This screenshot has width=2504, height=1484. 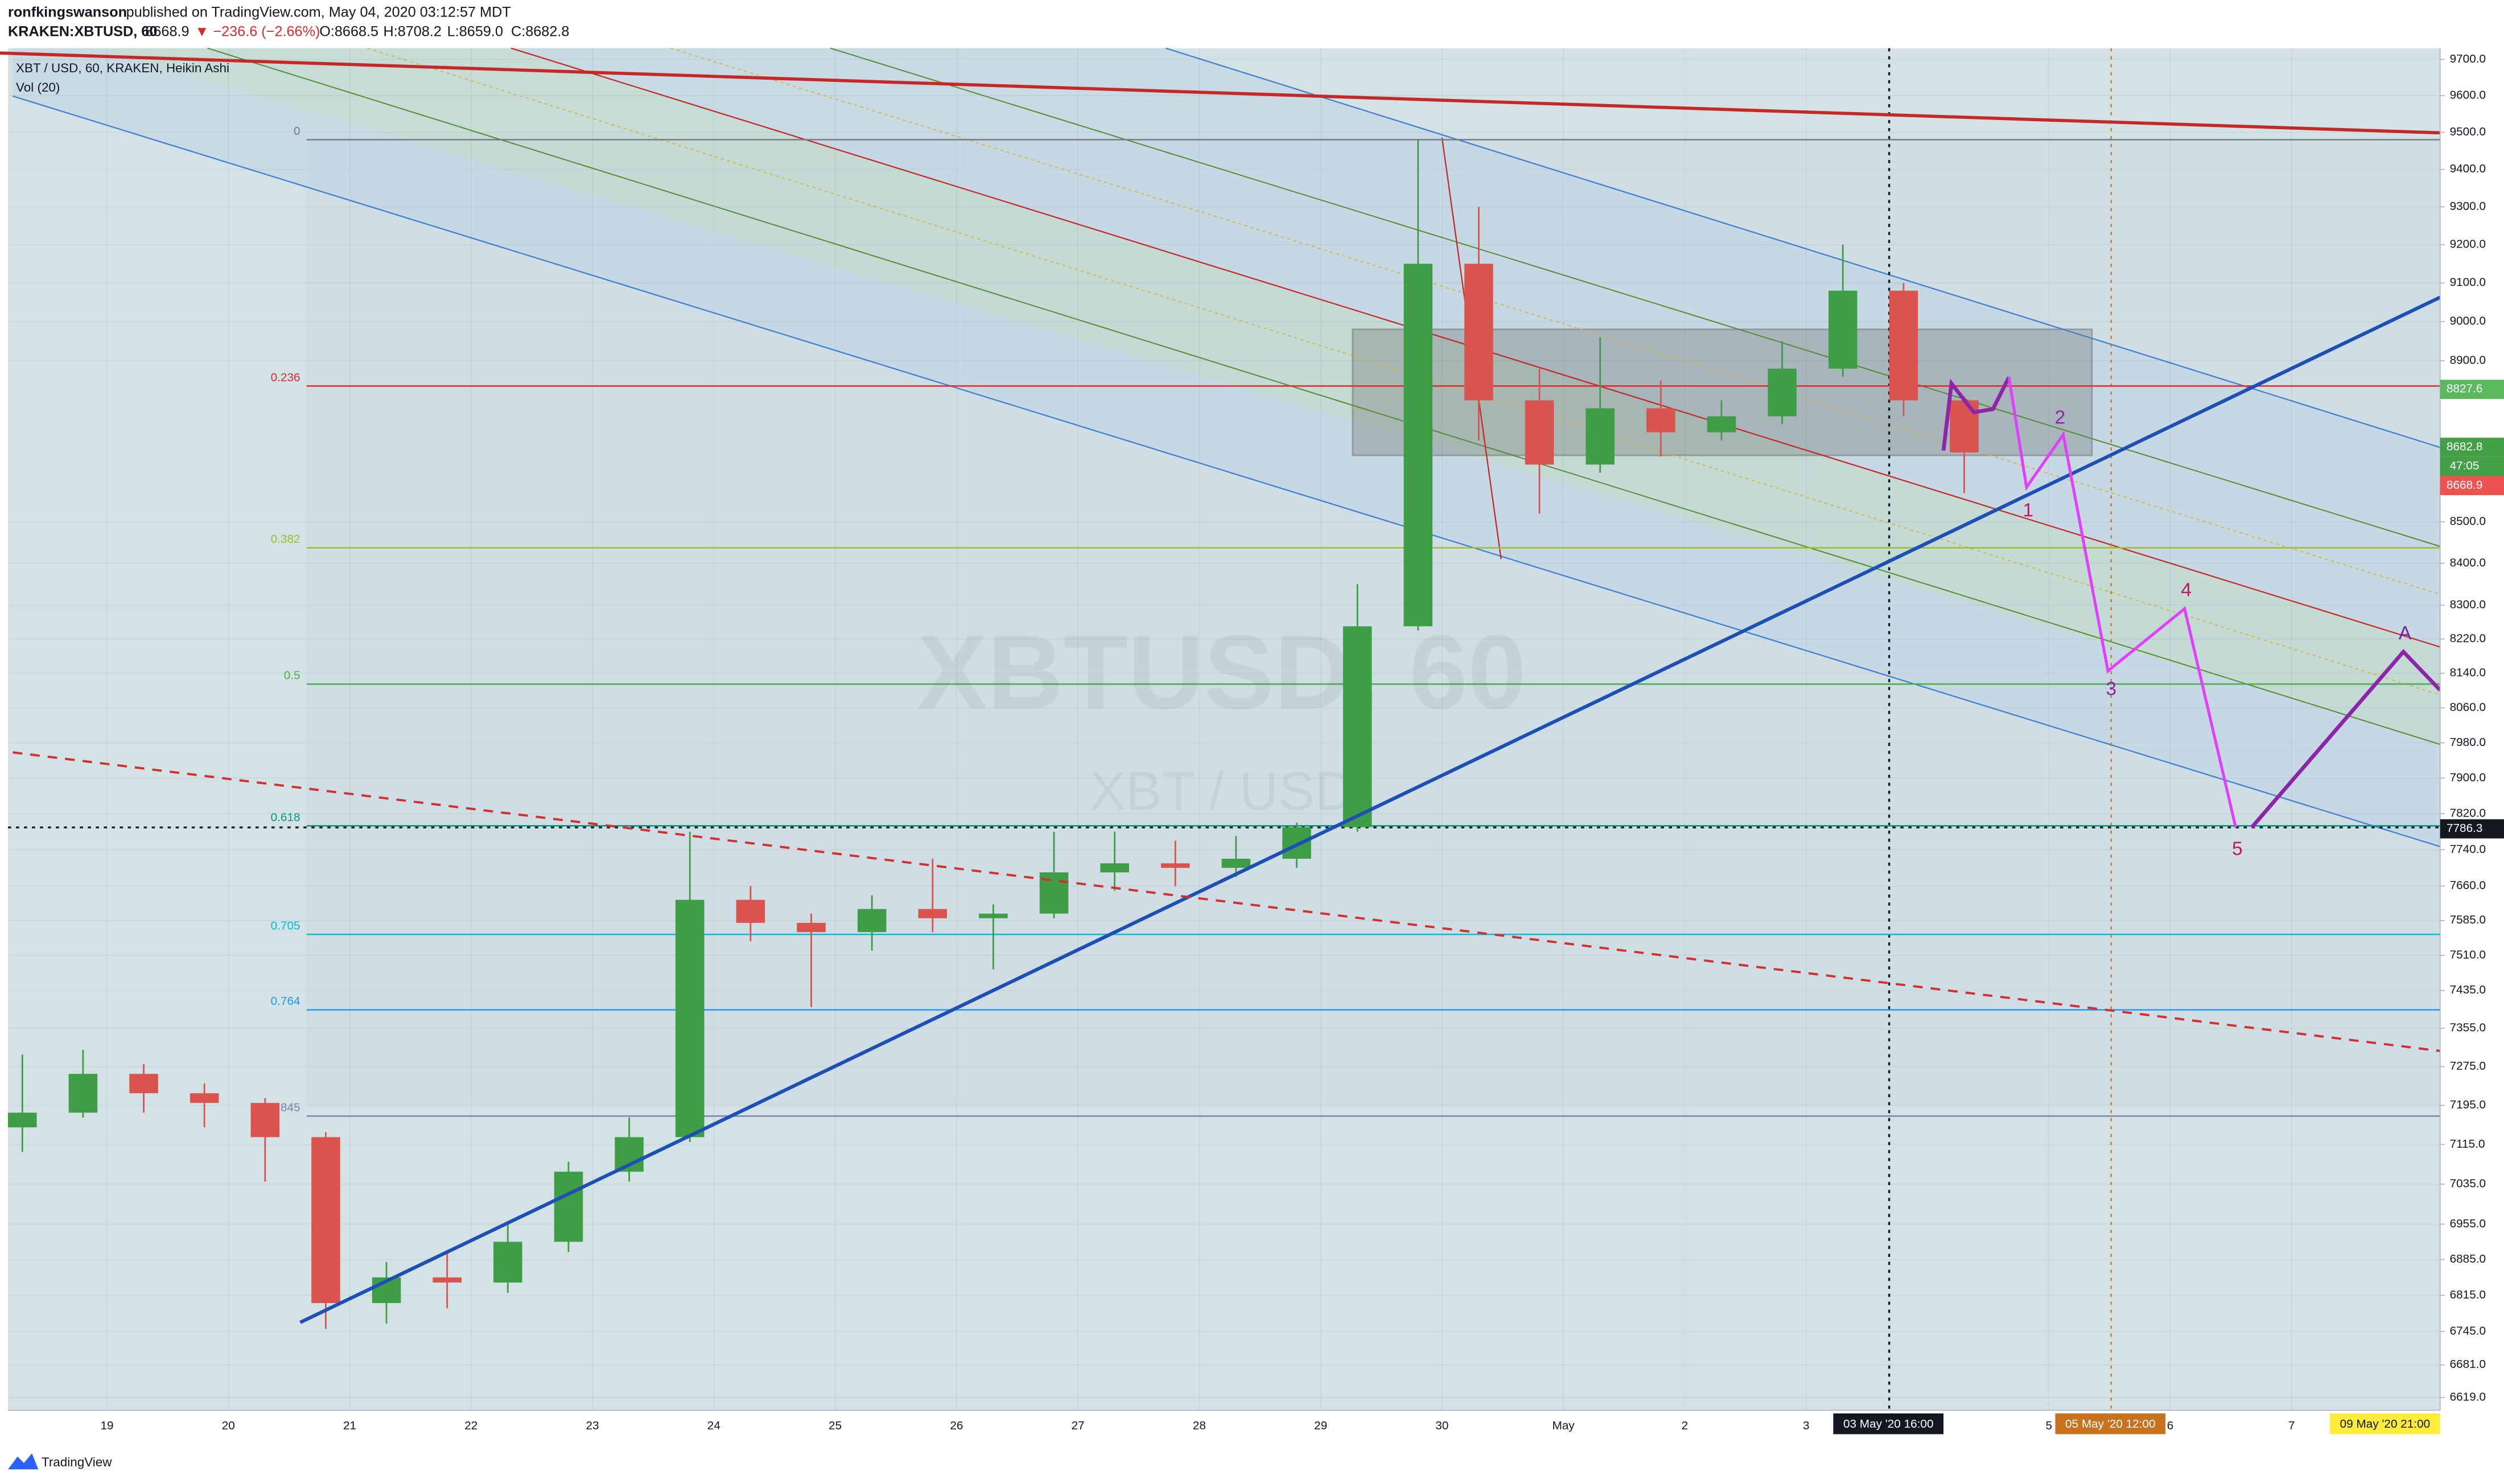 I want to click on footer-logo: TradingView, so click(x=60, y=1462).